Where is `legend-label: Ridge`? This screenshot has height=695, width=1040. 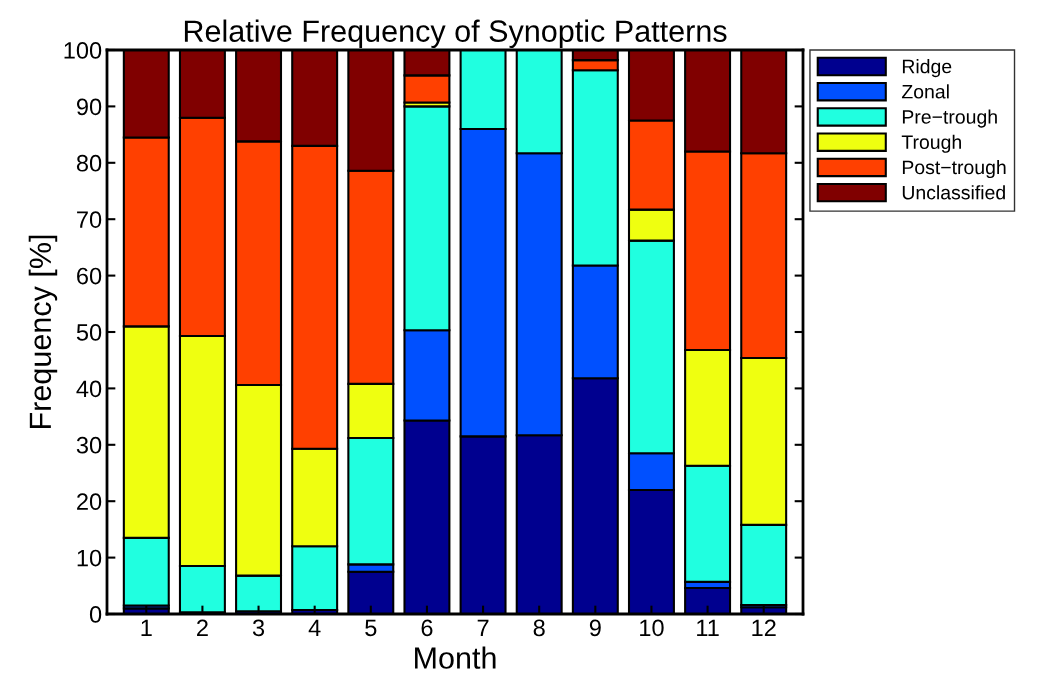 legend-label: Ridge is located at coordinates (927, 68).